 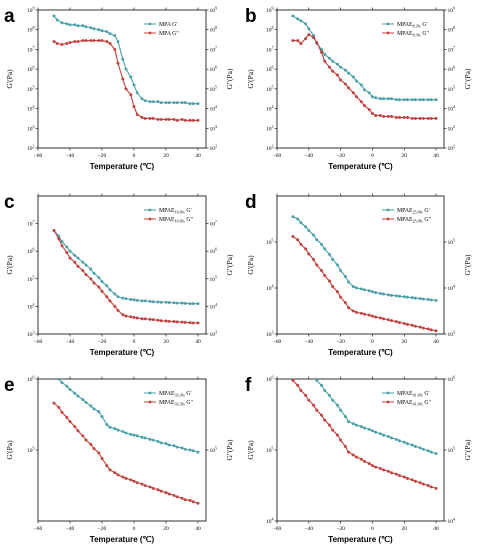 I want to click on legend-entry: MPAE33.3% G', so click(x=175, y=394).